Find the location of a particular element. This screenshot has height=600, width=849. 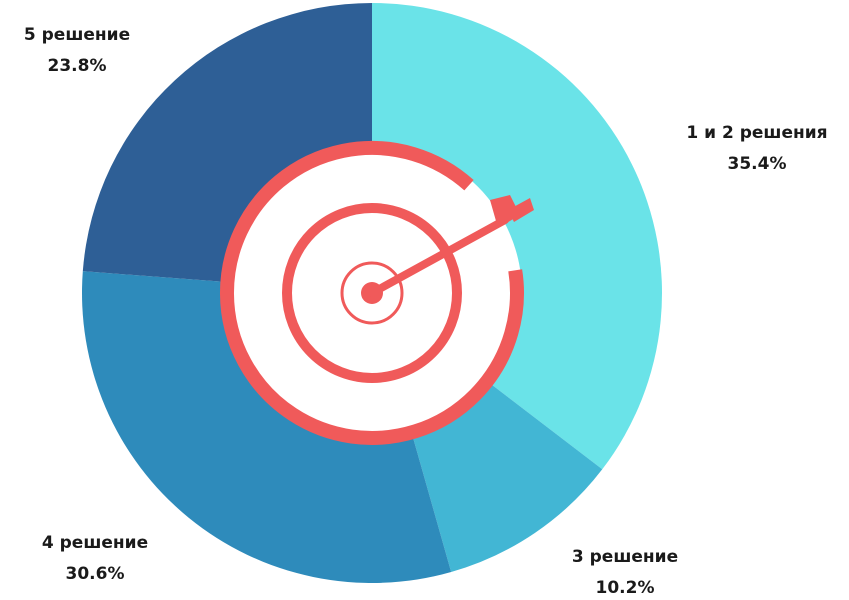

target-inner-ring is located at coordinates (372, 293).